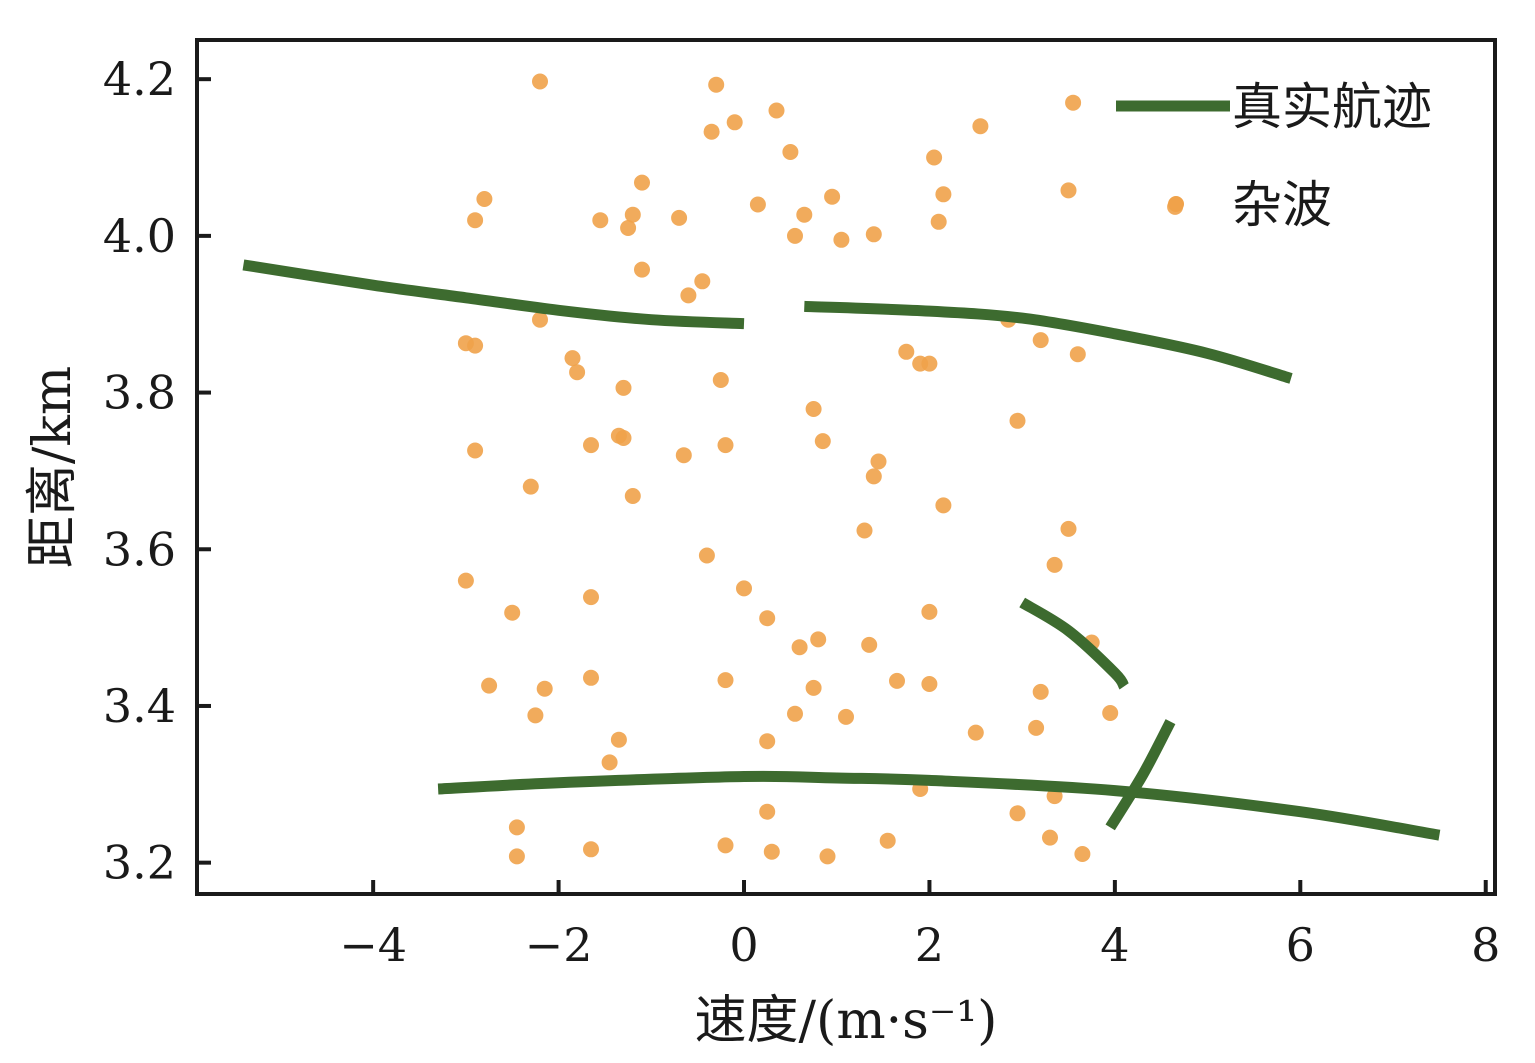  Describe the element at coordinates (139, 393) in the screenshot. I see `y-tick-label: 3.8` at that location.